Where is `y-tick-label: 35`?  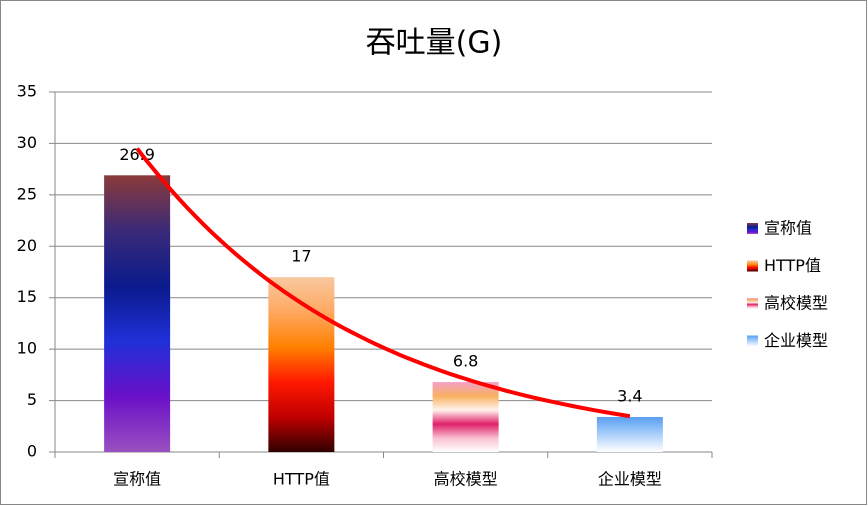 y-tick-label: 35 is located at coordinates (27, 91).